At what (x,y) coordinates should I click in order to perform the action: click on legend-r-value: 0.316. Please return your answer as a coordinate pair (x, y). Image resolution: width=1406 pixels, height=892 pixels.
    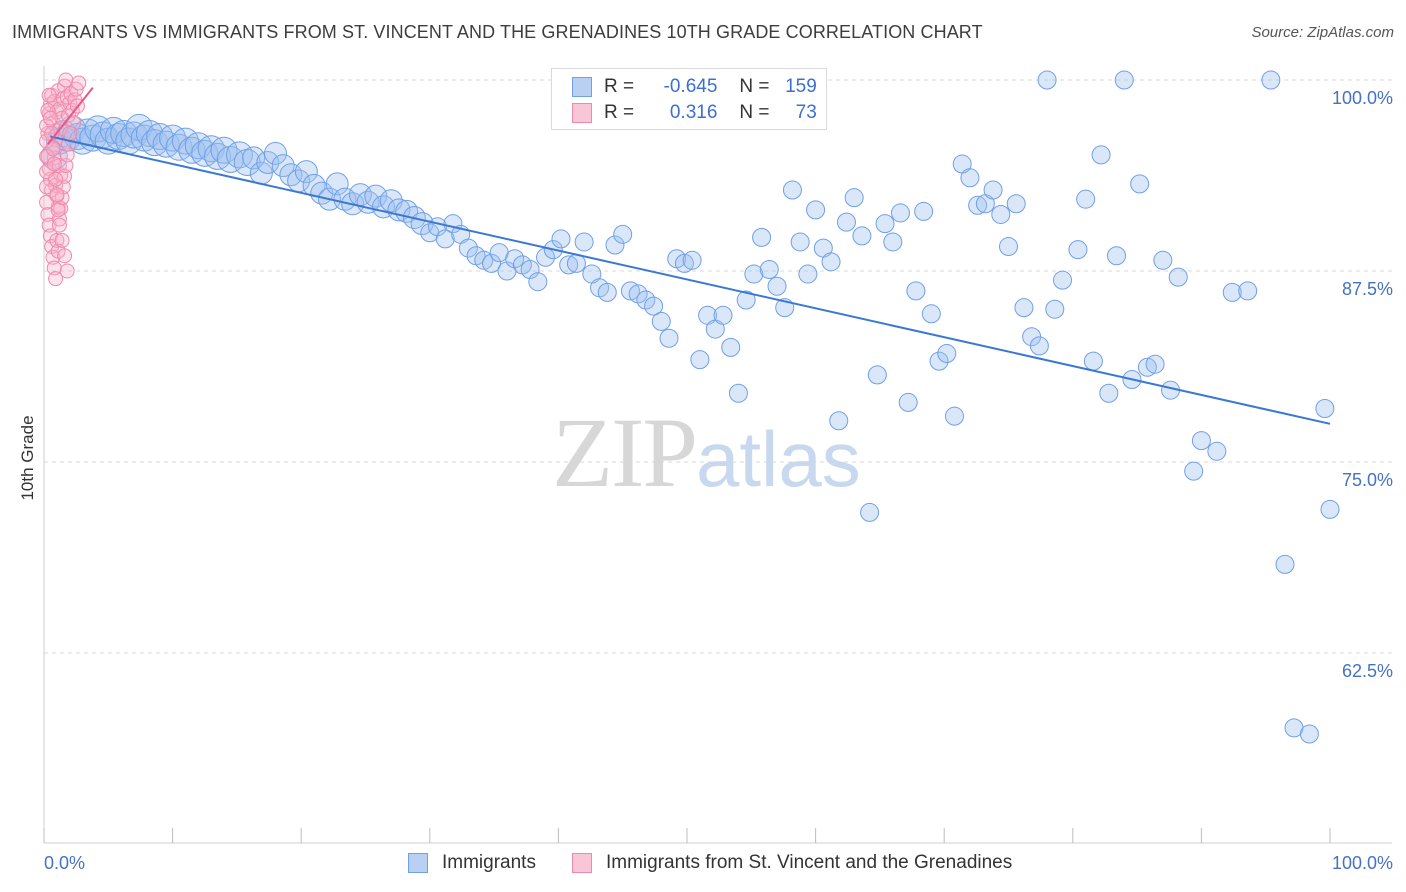
    Looking at the image, I should click on (693, 112).